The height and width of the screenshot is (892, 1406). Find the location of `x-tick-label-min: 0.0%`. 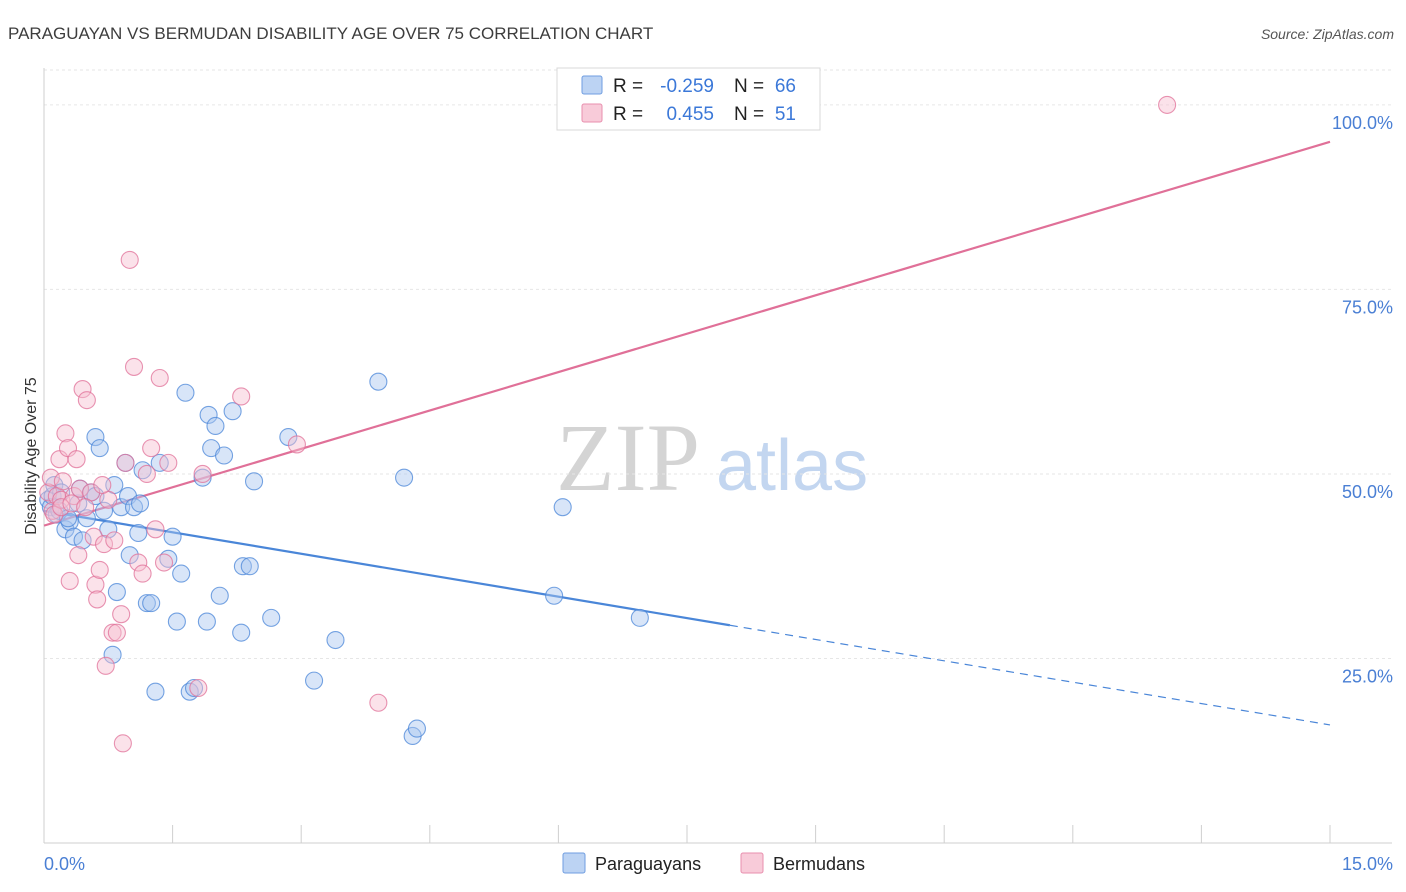

x-tick-label-min: 0.0% is located at coordinates (64, 864).